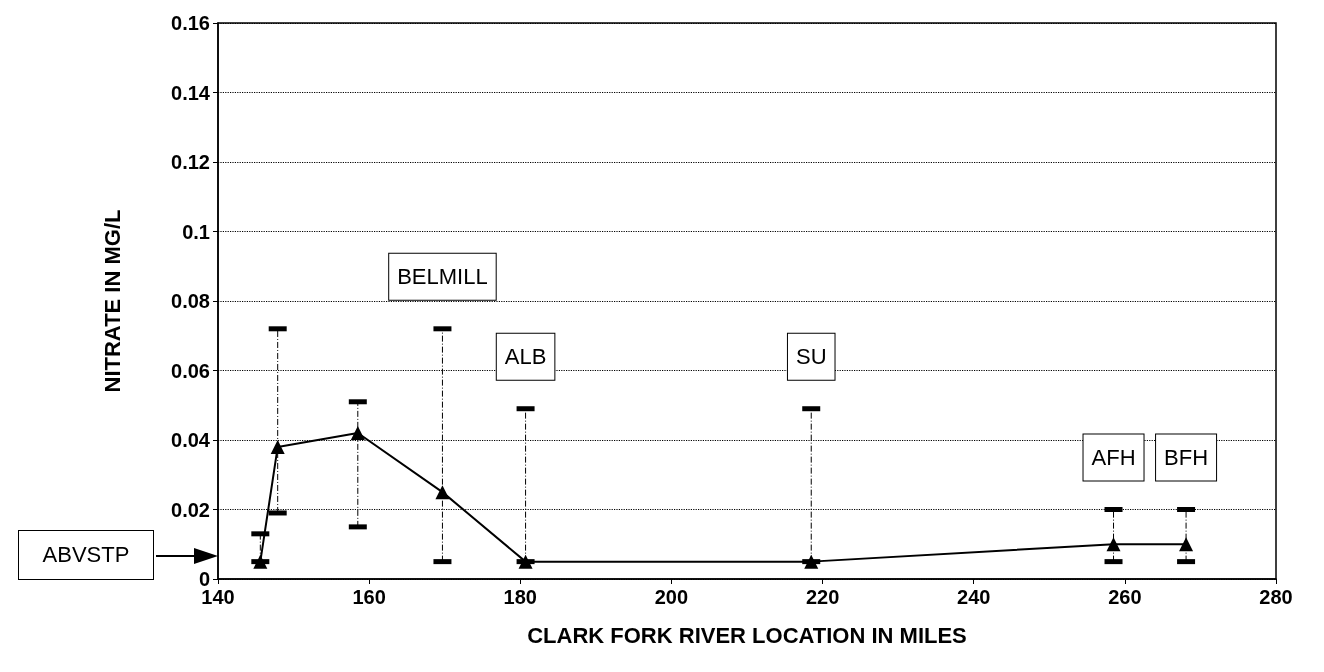 This screenshot has width=1324, height=672. Describe the element at coordinates (112, 301) in the screenshot. I see `y-axis-title: NITRATE IN MG/L` at that location.